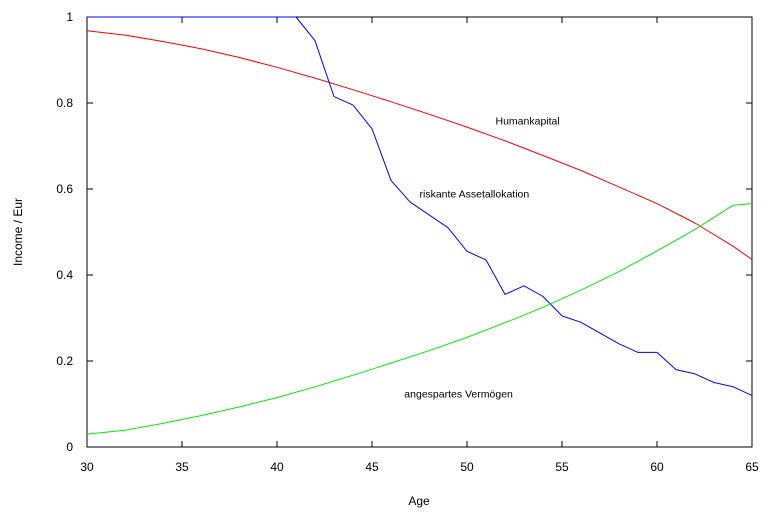 This screenshot has height=518, width=770. What do you see at coordinates (69, 17) in the screenshot?
I see `y-tick-label: 1` at bounding box center [69, 17].